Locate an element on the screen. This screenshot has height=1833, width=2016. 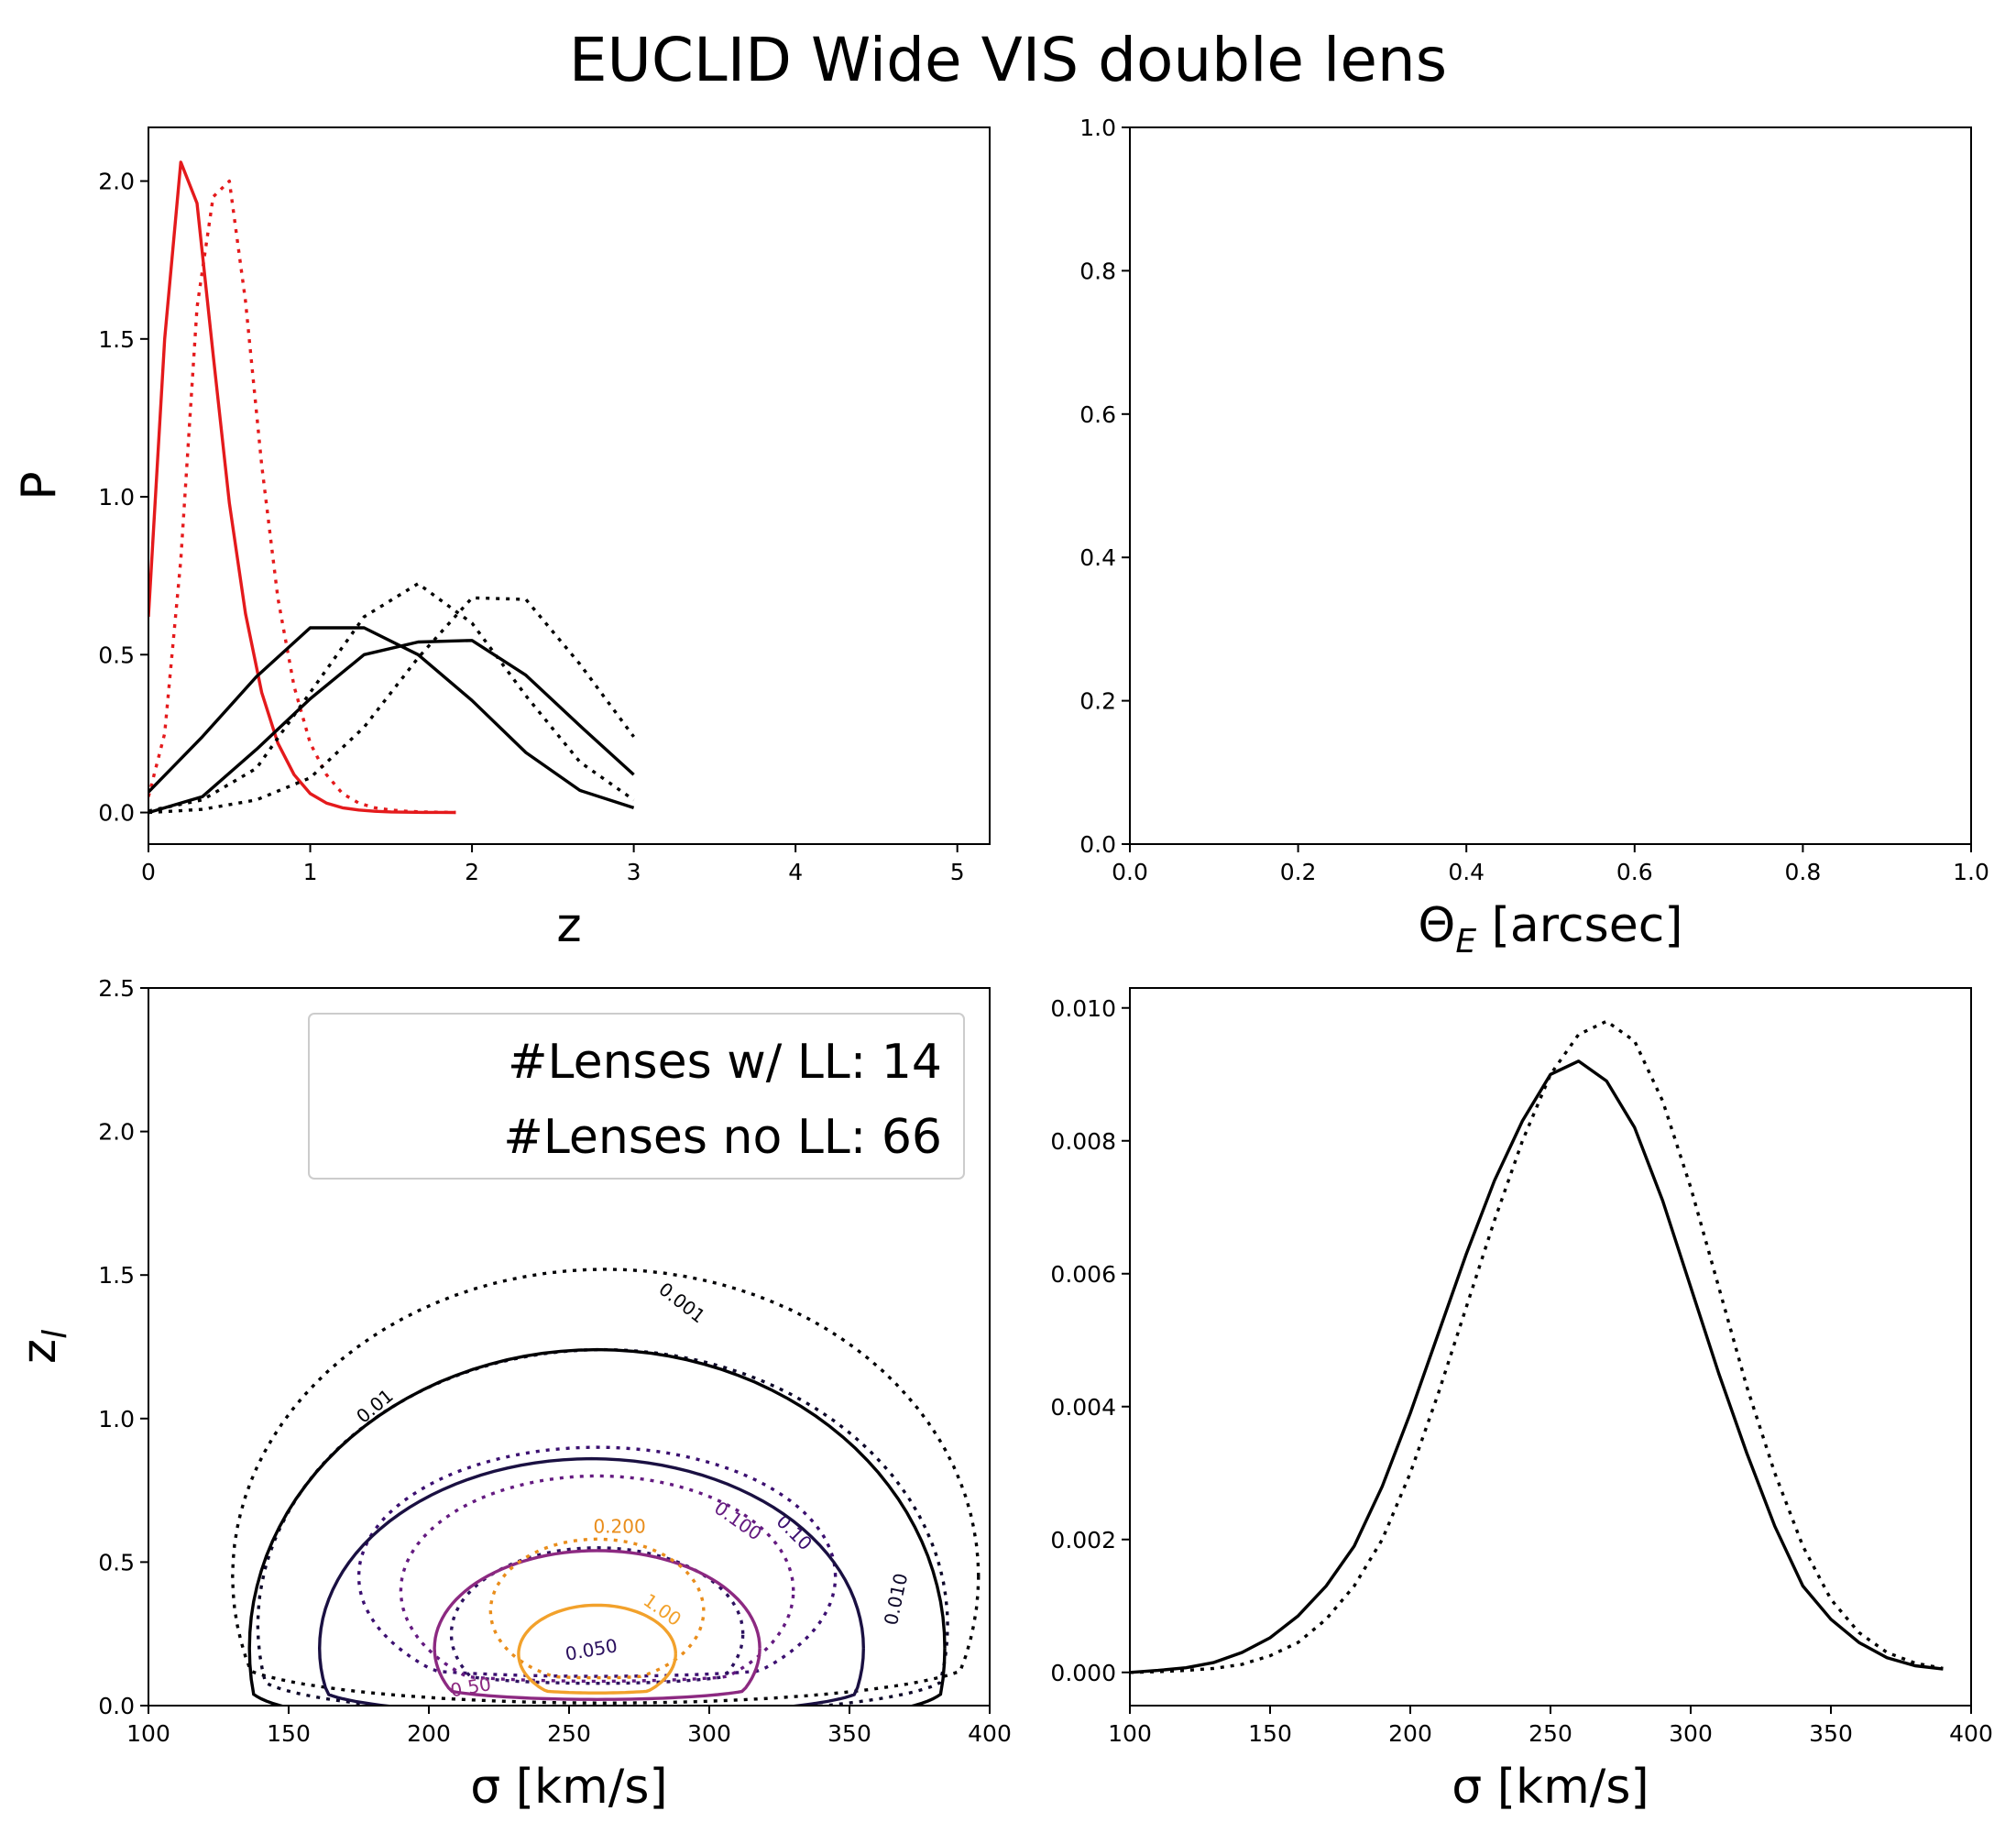
x-tick-label: 2 is located at coordinates (472, 872).